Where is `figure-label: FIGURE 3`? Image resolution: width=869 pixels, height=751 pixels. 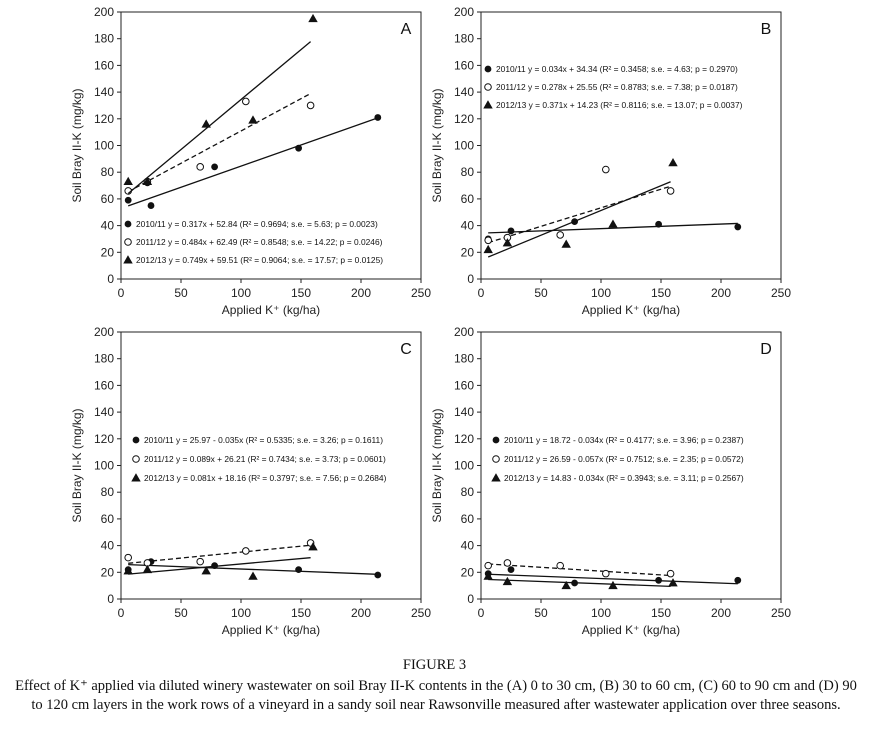 figure-label: FIGURE 3 is located at coordinates (434, 665).